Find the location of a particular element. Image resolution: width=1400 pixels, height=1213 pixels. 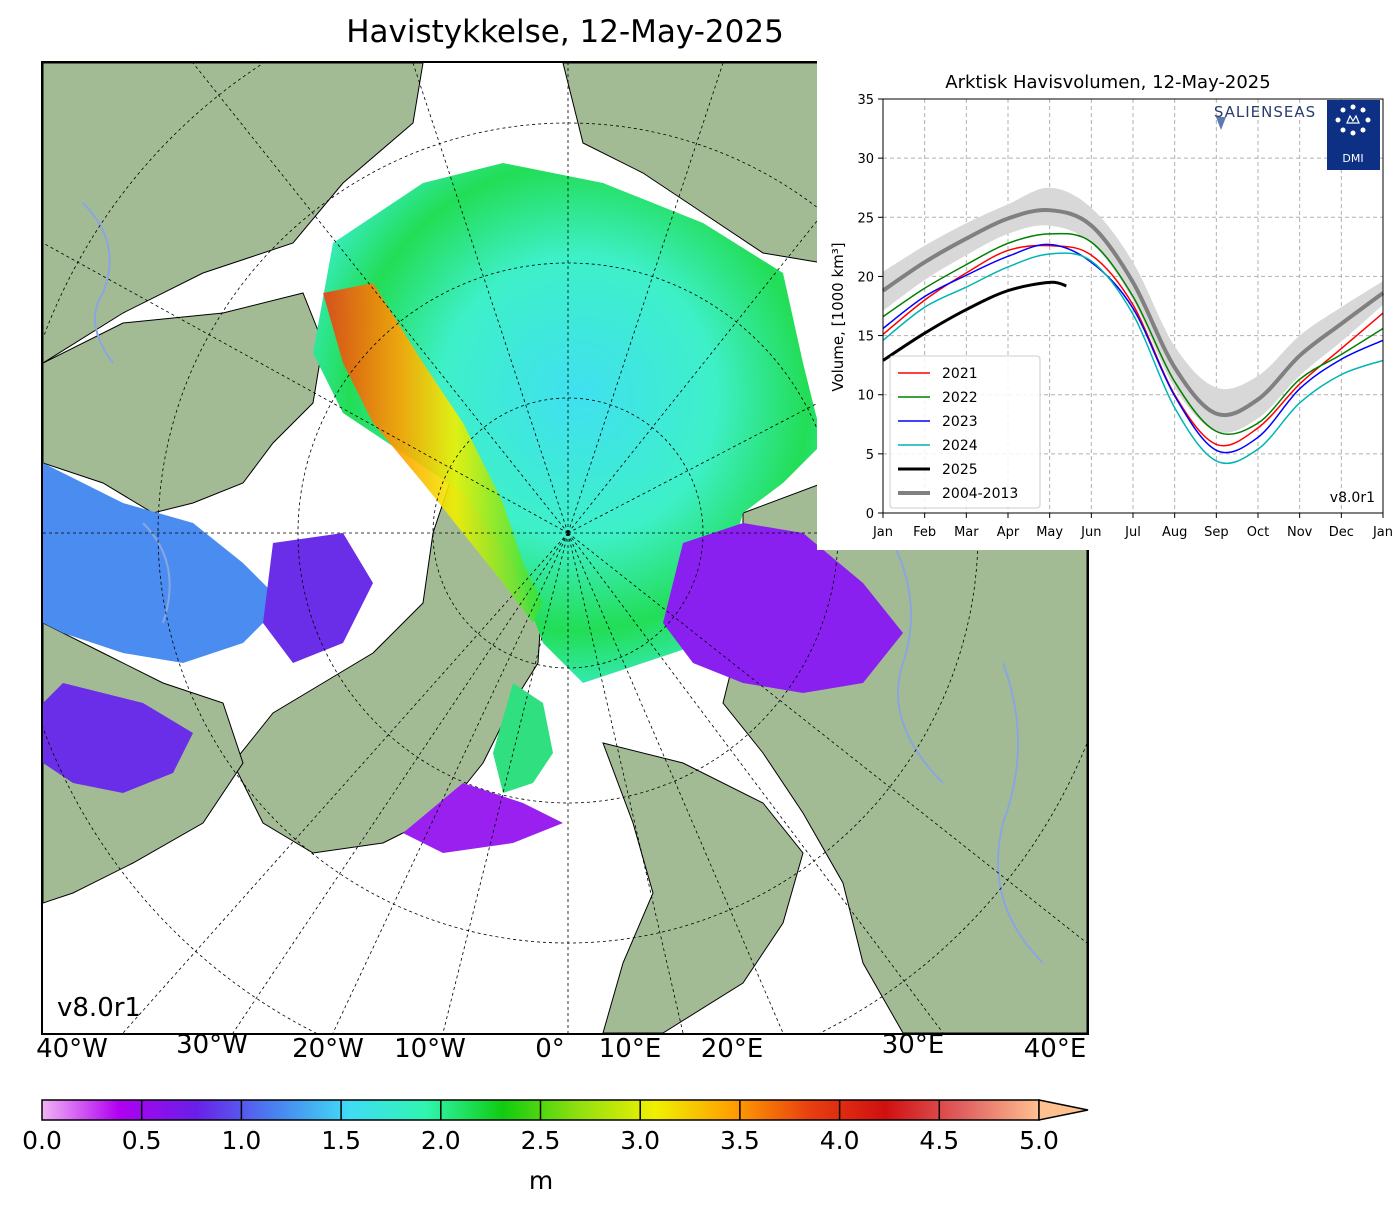

longitude-label: 30°E is located at coordinates (913, 1045).